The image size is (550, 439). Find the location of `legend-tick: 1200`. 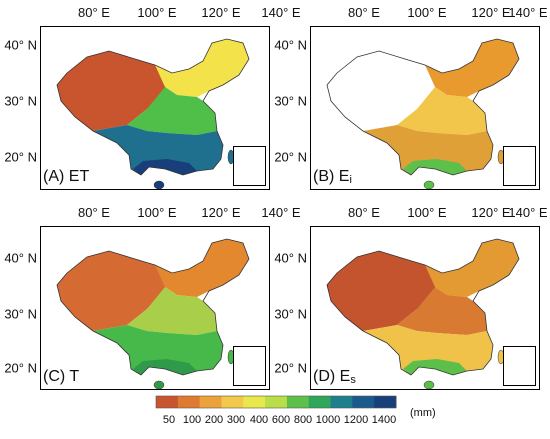

legend-tick: 1200 is located at coordinates (356, 420).